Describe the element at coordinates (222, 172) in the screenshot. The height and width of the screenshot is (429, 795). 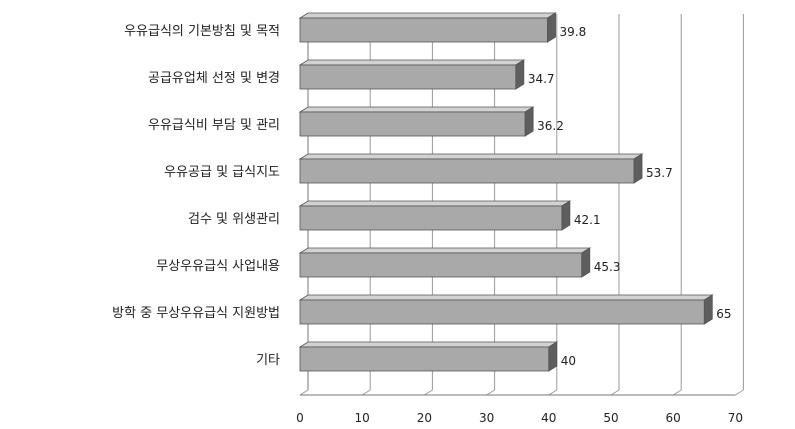
I see `category-label: 우유공급 및 급식지도` at that location.